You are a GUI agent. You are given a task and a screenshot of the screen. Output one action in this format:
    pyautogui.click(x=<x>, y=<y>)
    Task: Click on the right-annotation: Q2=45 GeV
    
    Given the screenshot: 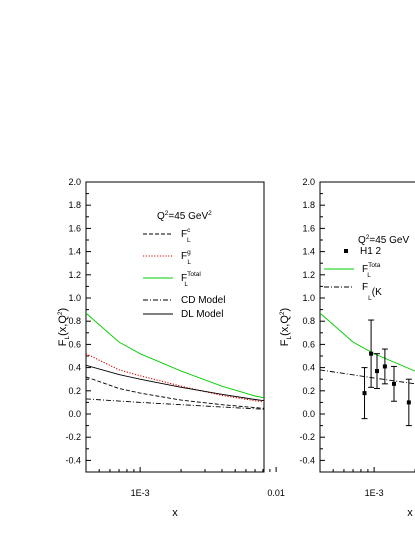 What is the action you would take?
    pyautogui.click(x=383, y=240)
    